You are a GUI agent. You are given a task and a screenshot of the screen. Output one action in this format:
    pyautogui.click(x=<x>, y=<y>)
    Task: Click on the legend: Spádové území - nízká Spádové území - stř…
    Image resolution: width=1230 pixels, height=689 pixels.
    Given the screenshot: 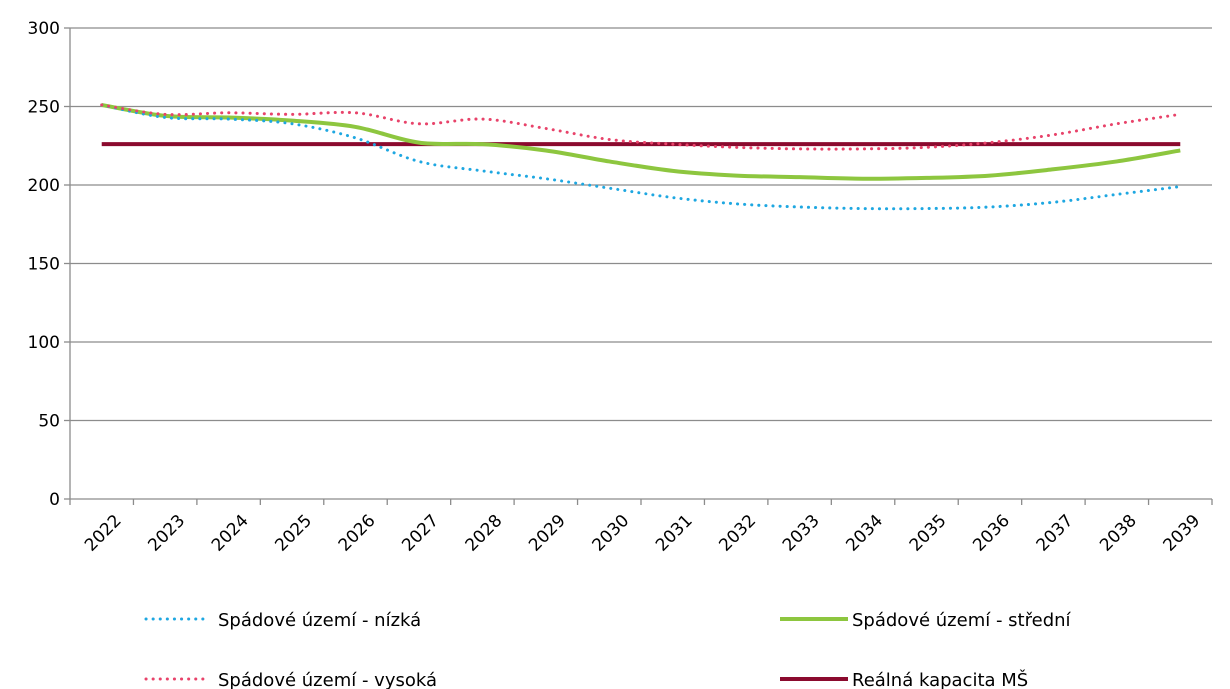 What is the action you would take?
    pyautogui.click(x=608, y=649)
    